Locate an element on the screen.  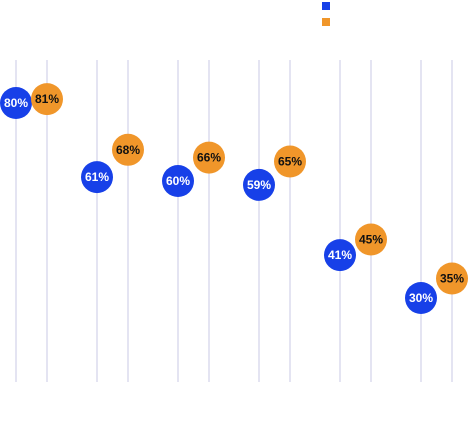
value-label: 65% is located at coordinates (290, 162).